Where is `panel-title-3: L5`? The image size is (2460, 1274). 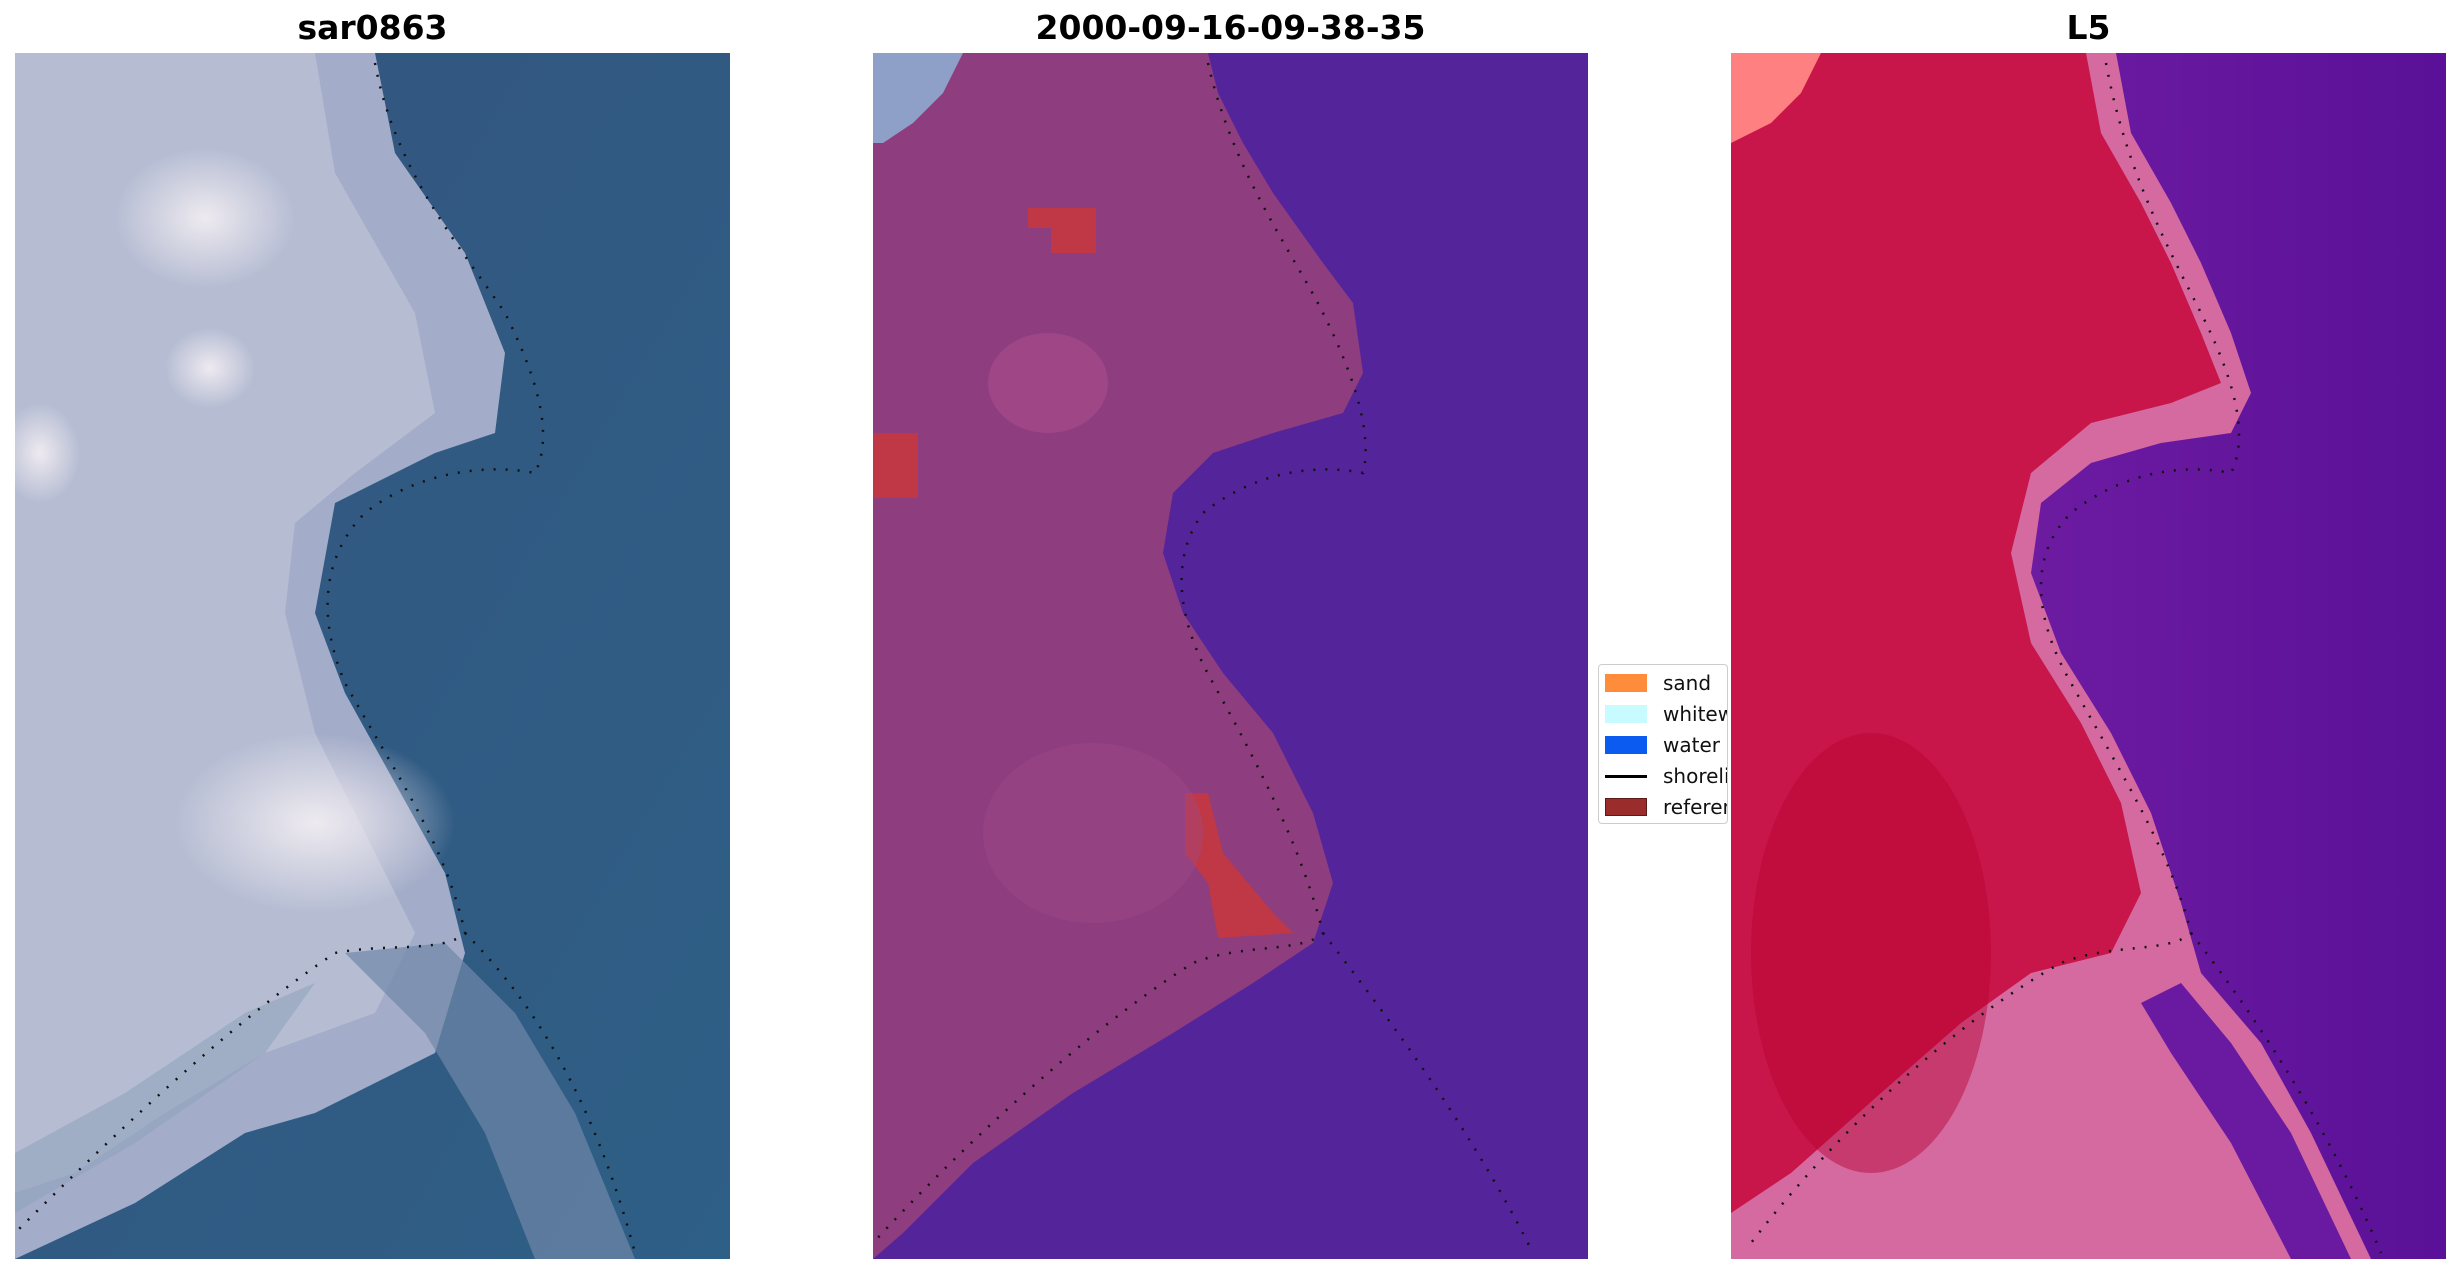
panel-title-3: L5 is located at coordinates (2088, 27).